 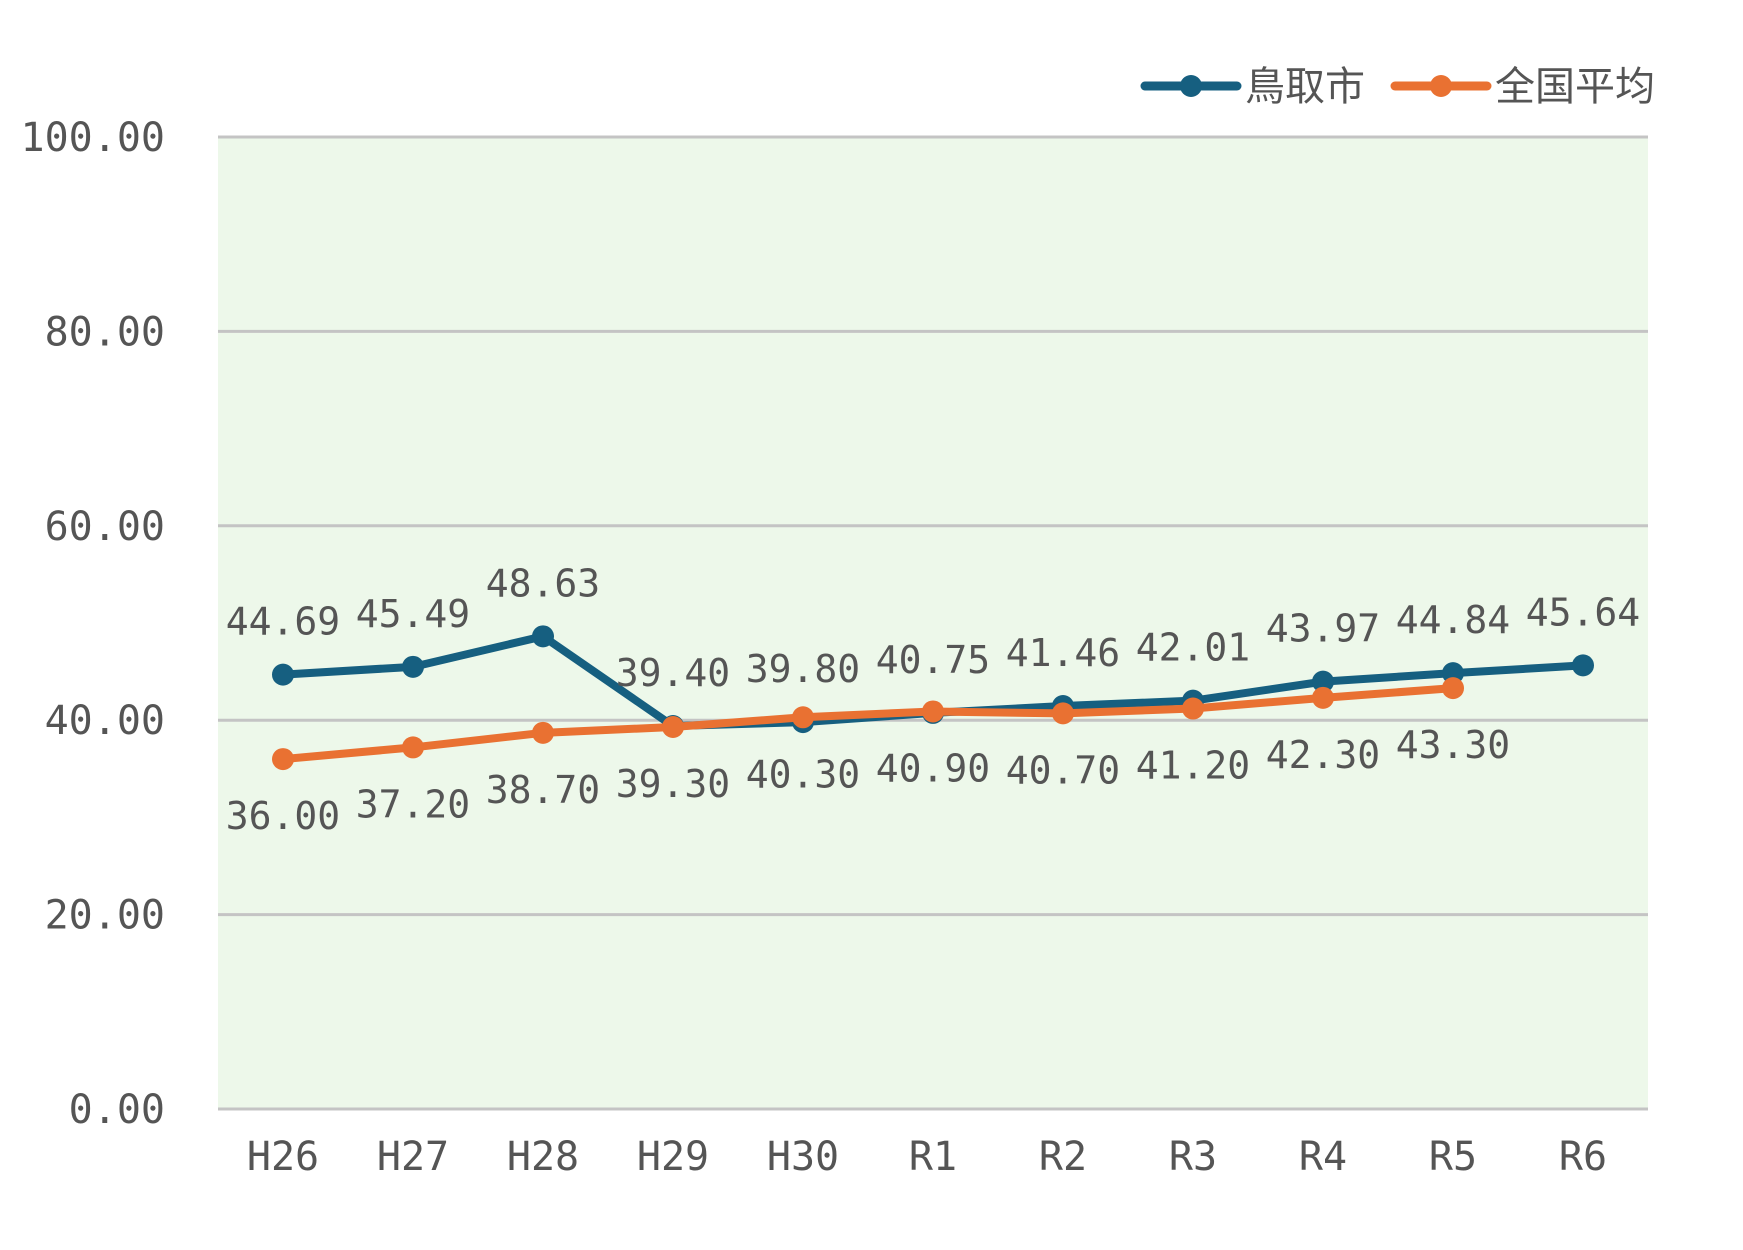 What do you see at coordinates (1453, 620) in the screenshot?
I see `data-label: 44.84` at bounding box center [1453, 620].